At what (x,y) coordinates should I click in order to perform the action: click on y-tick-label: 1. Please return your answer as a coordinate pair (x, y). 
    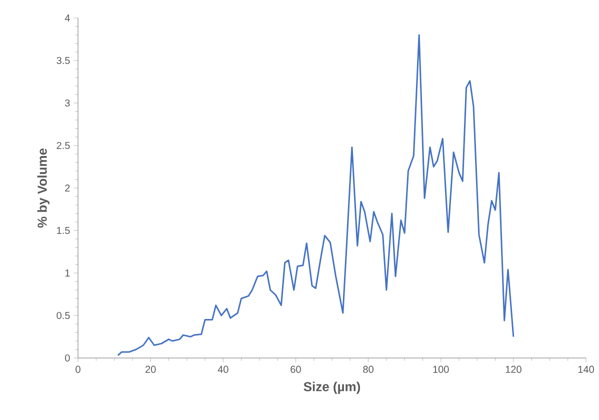
    Looking at the image, I should click on (67, 273).